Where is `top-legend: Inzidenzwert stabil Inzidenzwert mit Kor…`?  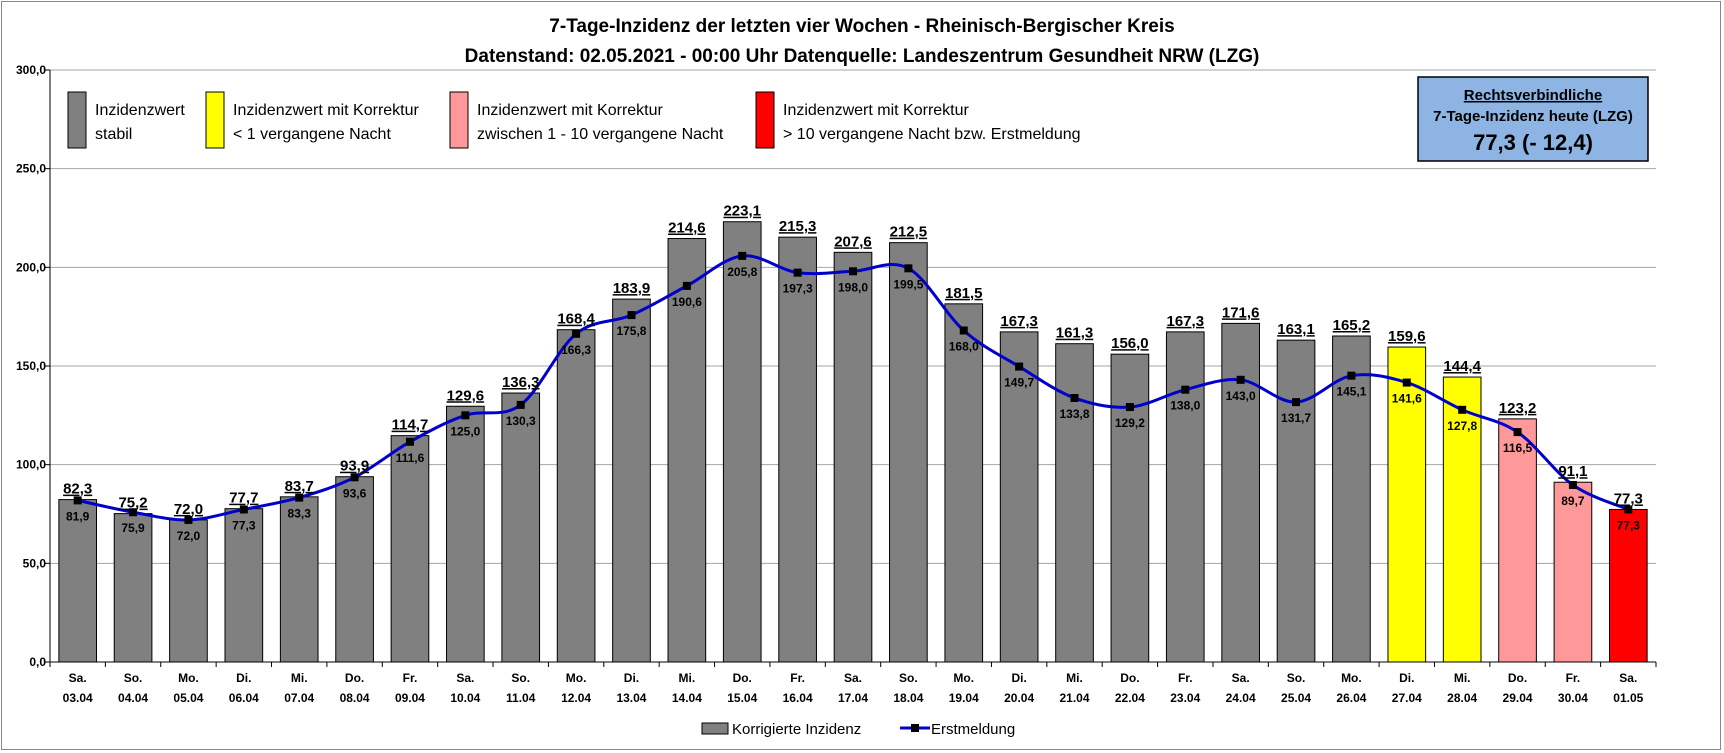 top-legend: Inzidenzwert stabil Inzidenzwert mit Kor… is located at coordinates (574, 120).